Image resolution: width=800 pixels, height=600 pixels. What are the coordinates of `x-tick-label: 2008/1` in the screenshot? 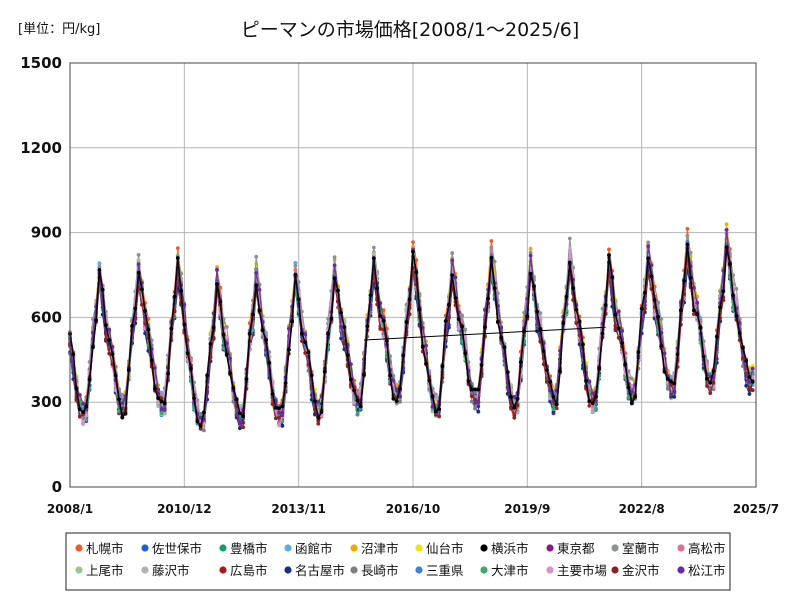 It's located at (70, 509).